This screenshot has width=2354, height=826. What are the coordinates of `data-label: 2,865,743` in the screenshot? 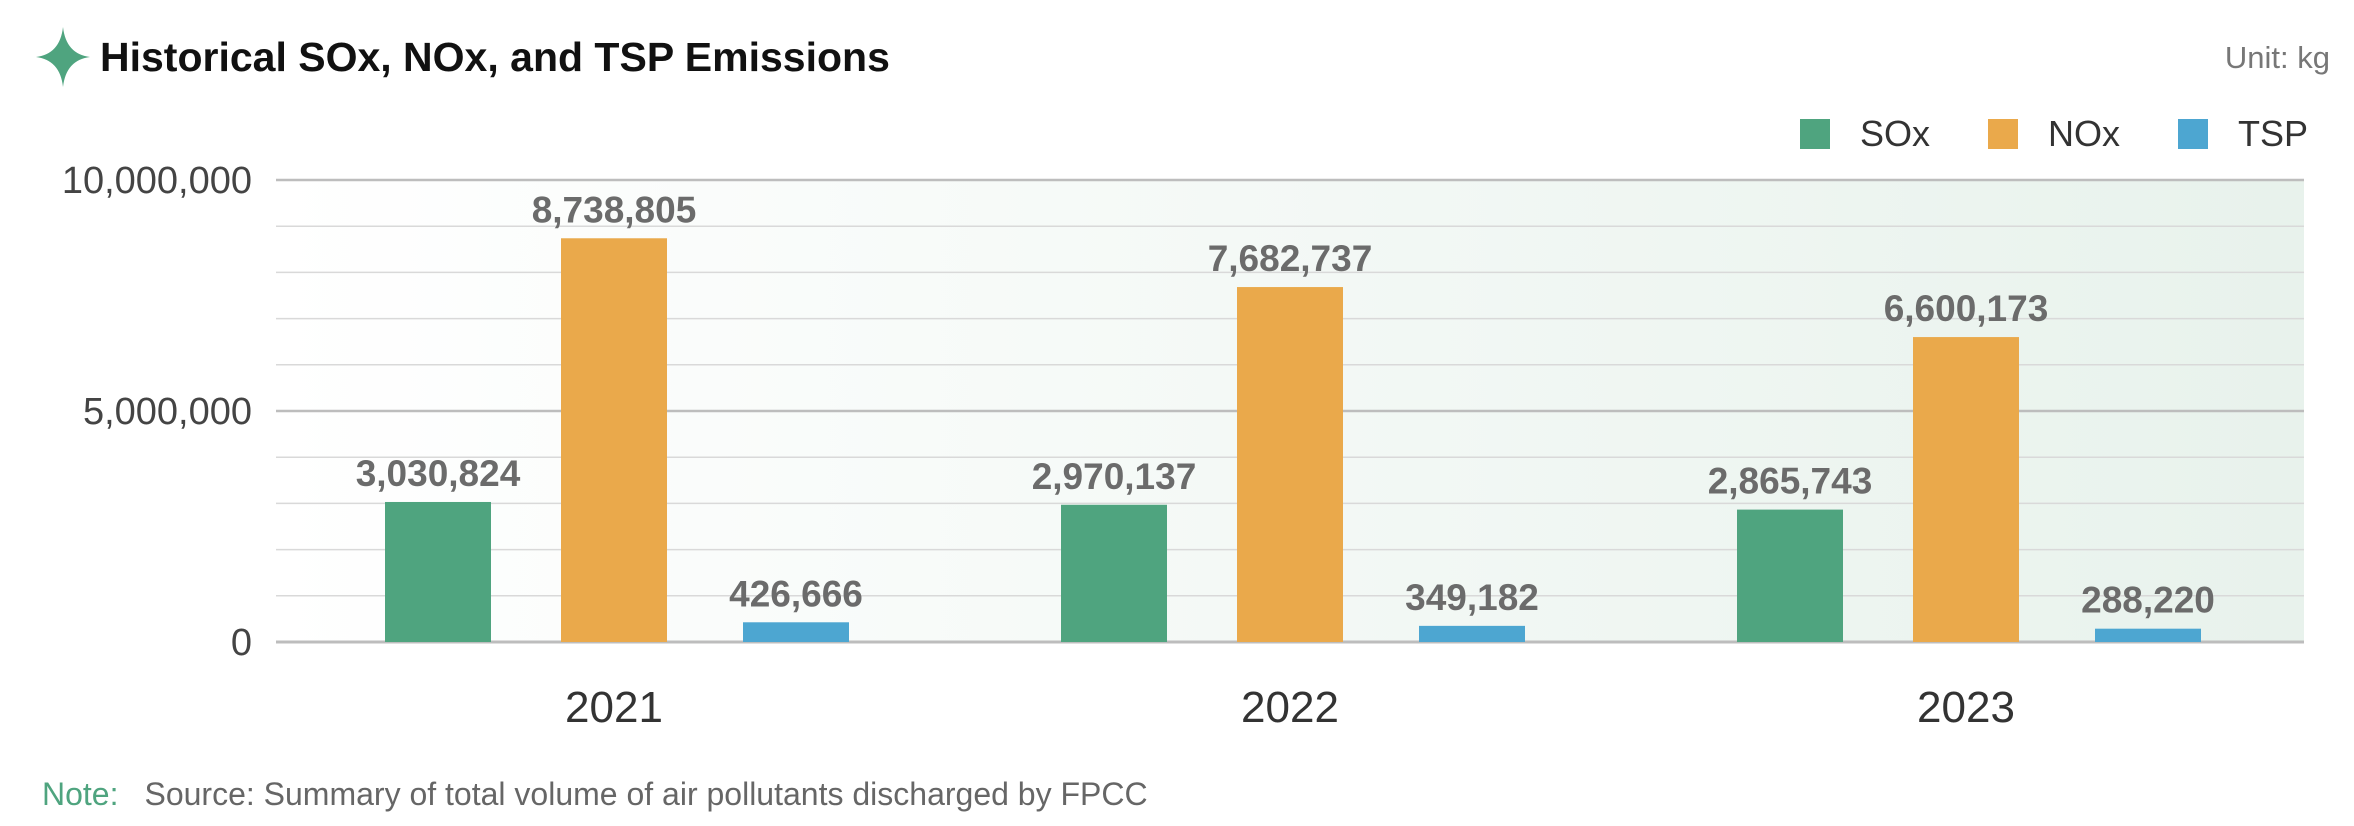 It's located at (1790, 481).